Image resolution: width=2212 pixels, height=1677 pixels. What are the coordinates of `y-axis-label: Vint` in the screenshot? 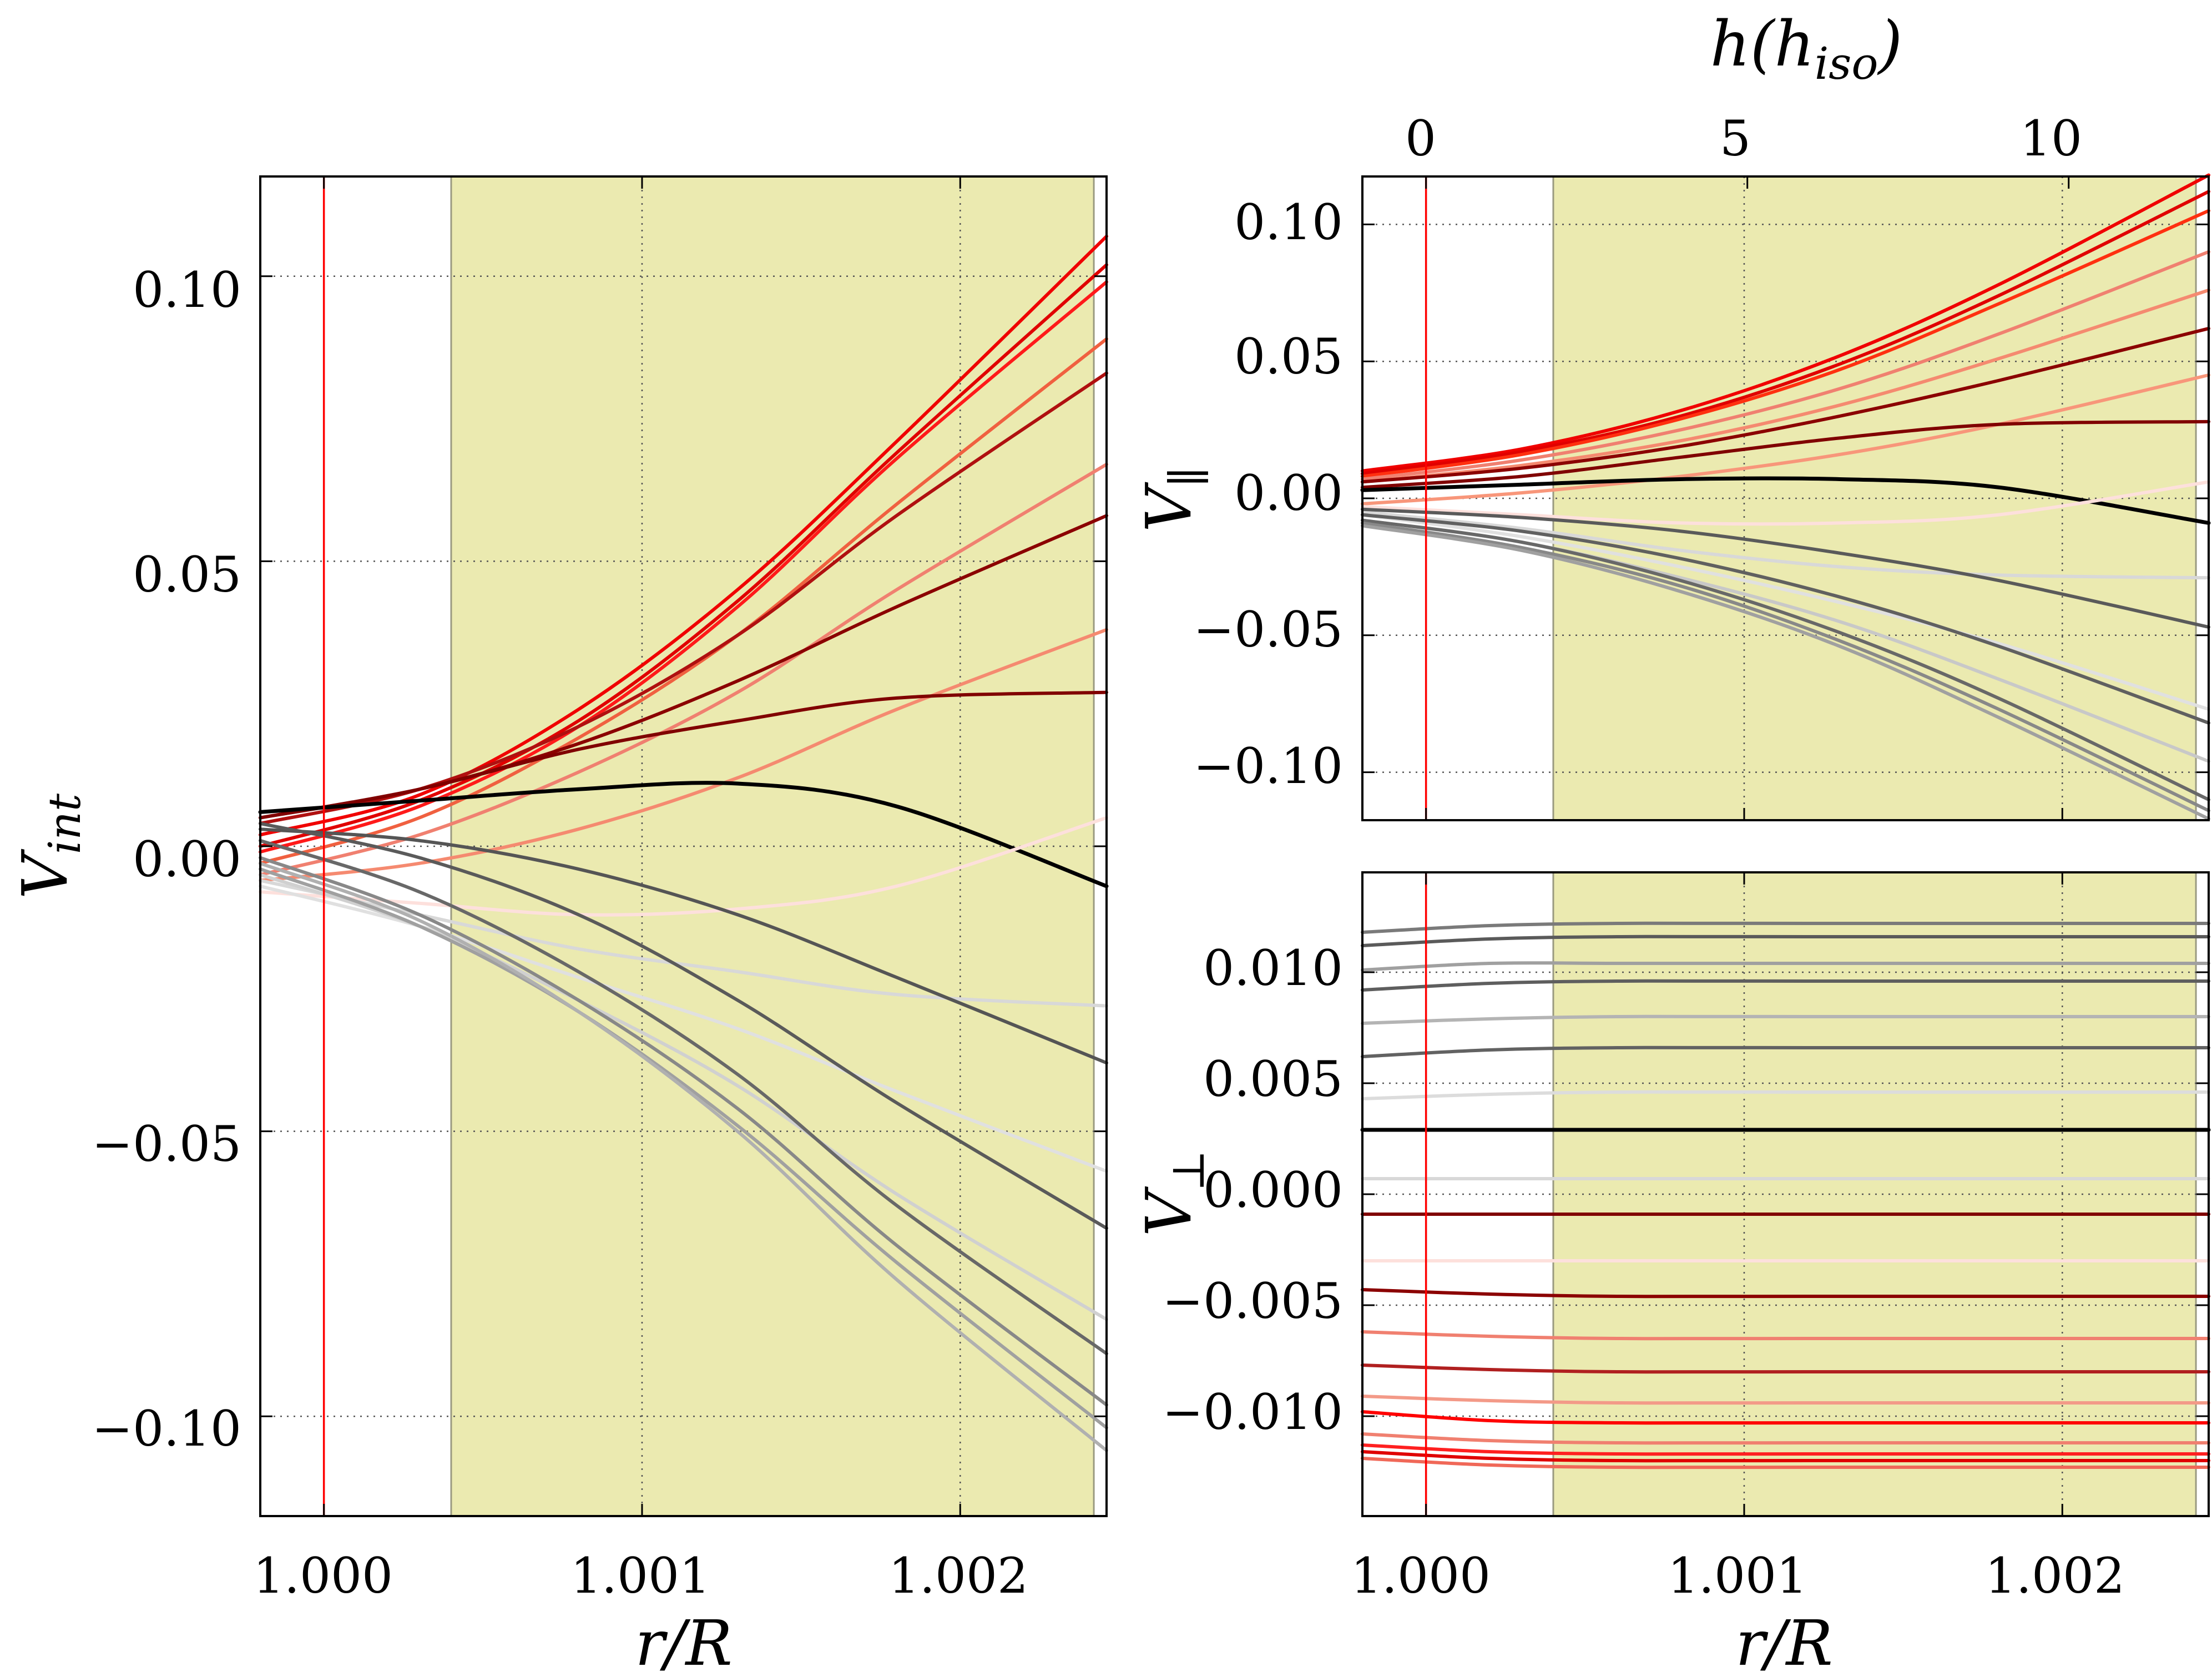 It's located at (49, 846).